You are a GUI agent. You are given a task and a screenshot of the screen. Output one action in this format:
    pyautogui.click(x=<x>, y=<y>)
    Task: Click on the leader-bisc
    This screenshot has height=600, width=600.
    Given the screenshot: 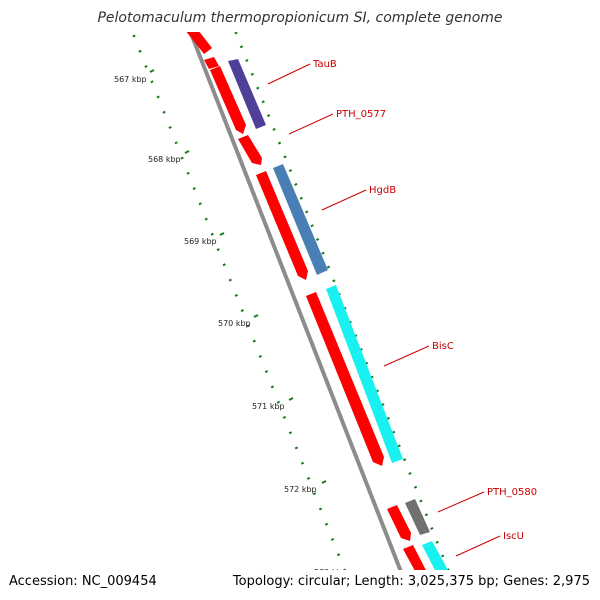 What is the action you would take?
    pyautogui.click(x=406, y=356)
    